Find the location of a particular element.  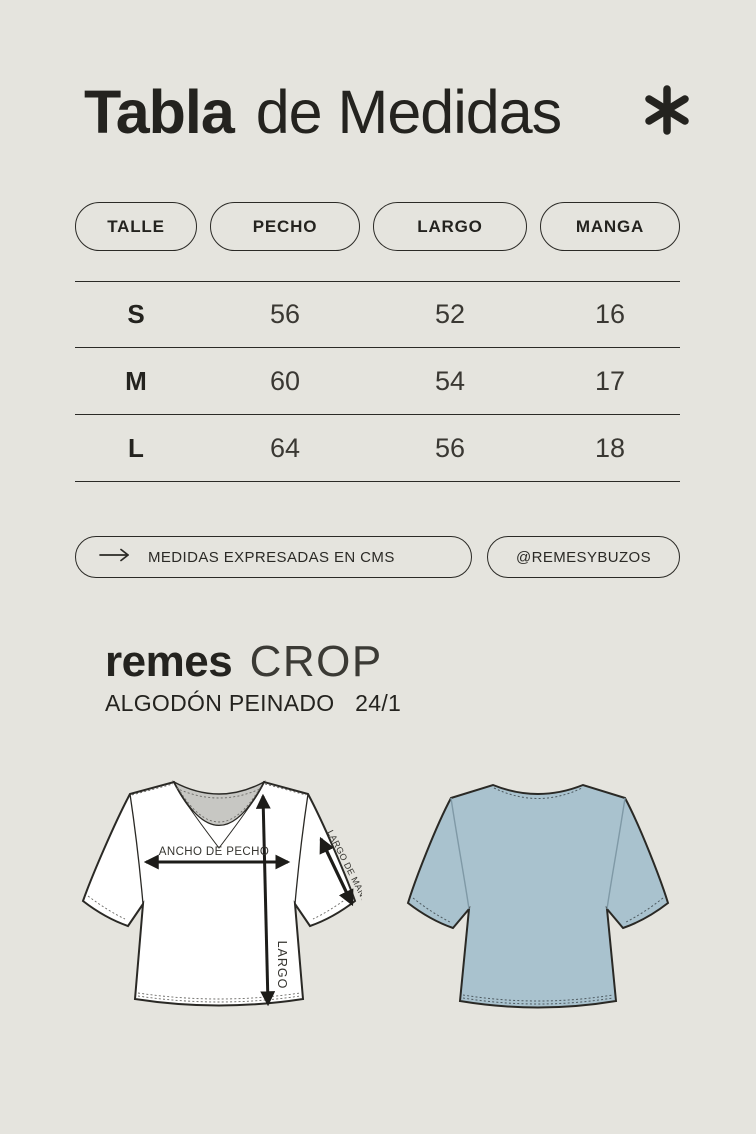

yarn-count-label: 24/1 is located at coordinates (378, 703).